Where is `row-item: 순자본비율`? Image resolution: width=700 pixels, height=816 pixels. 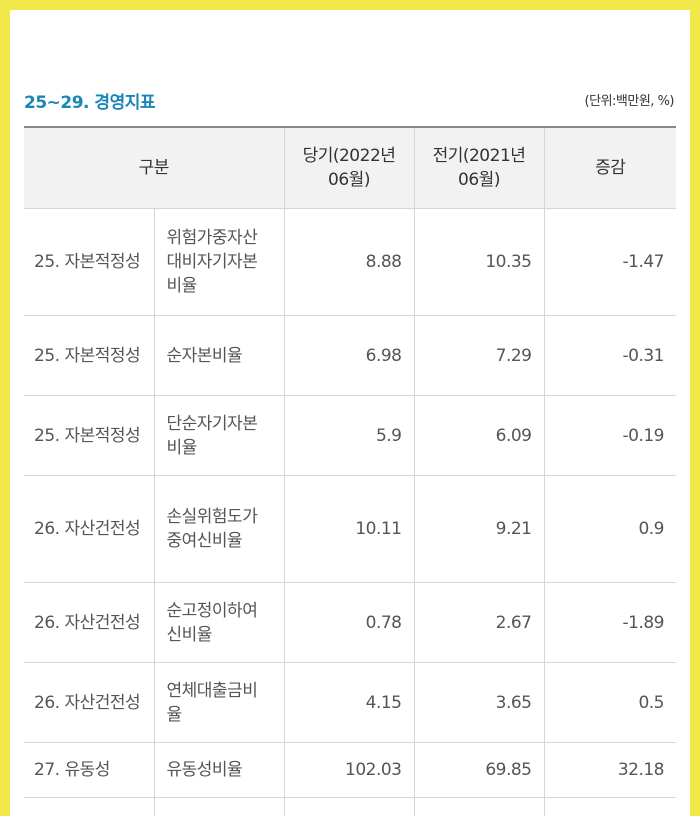 row-item: 순자본비율 is located at coordinates (219, 355).